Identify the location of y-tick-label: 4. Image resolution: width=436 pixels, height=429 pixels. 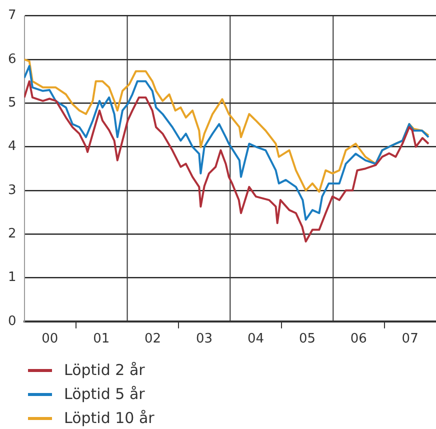
(12, 146).